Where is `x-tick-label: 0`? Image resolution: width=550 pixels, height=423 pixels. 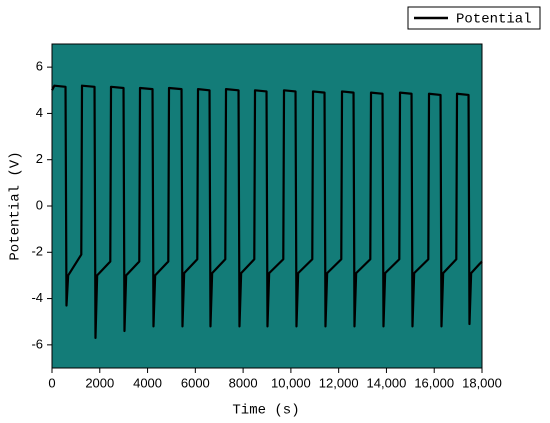 x-tick-label: 0 is located at coordinates (51, 382).